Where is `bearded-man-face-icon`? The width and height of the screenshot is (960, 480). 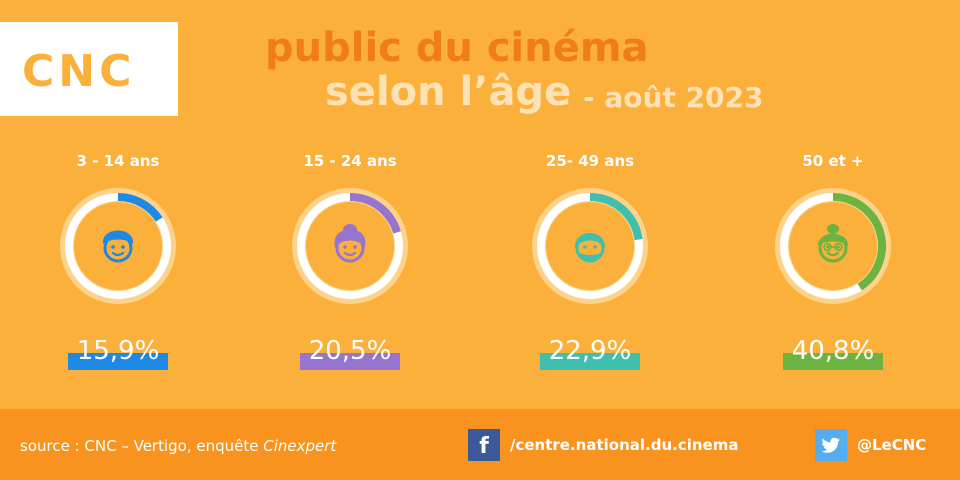
bearded-man-face-icon is located at coordinates (590, 248).